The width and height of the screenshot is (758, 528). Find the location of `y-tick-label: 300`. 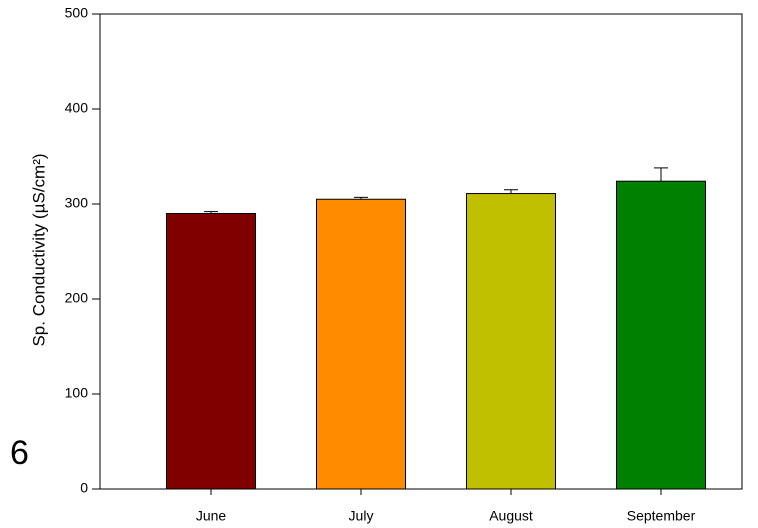

y-tick-label: 300 is located at coordinates (77, 203).